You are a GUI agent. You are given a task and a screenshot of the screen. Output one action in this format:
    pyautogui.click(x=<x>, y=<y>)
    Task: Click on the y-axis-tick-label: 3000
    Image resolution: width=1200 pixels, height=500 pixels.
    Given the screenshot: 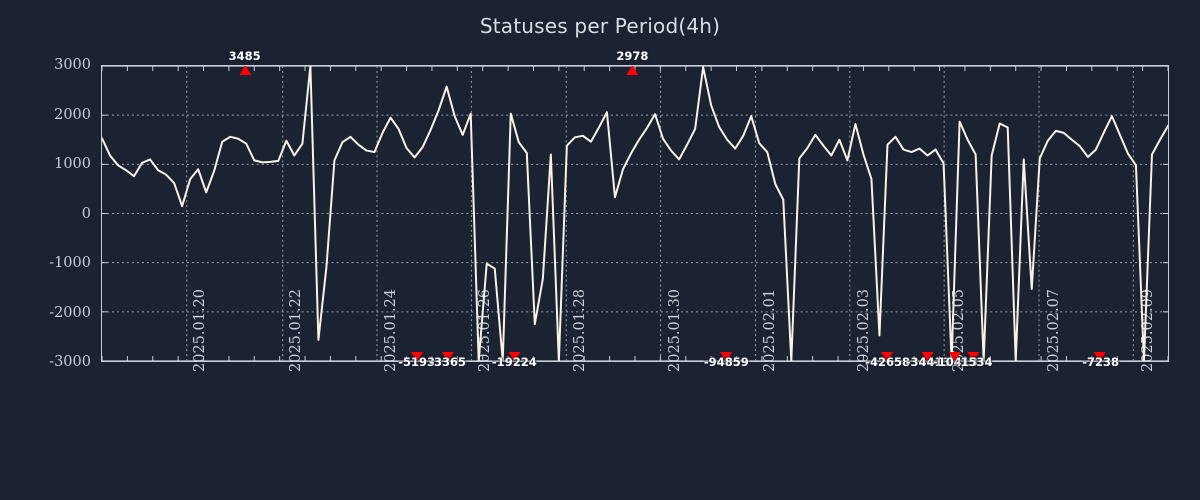 What is the action you would take?
    pyautogui.click(x=72, y=65)
    